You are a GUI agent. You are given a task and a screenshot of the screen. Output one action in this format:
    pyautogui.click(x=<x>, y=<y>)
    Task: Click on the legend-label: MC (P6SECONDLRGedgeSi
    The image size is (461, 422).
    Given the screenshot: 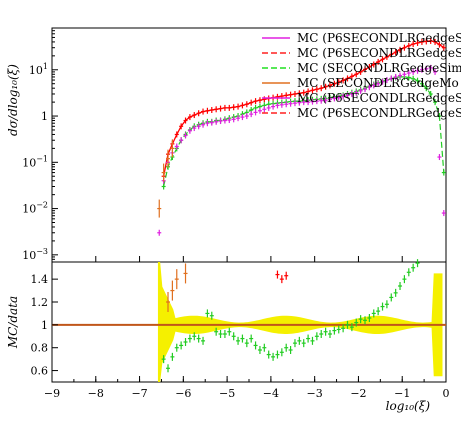 What is the action you would take?
    pyautogui.click(x=379, y=113)
    